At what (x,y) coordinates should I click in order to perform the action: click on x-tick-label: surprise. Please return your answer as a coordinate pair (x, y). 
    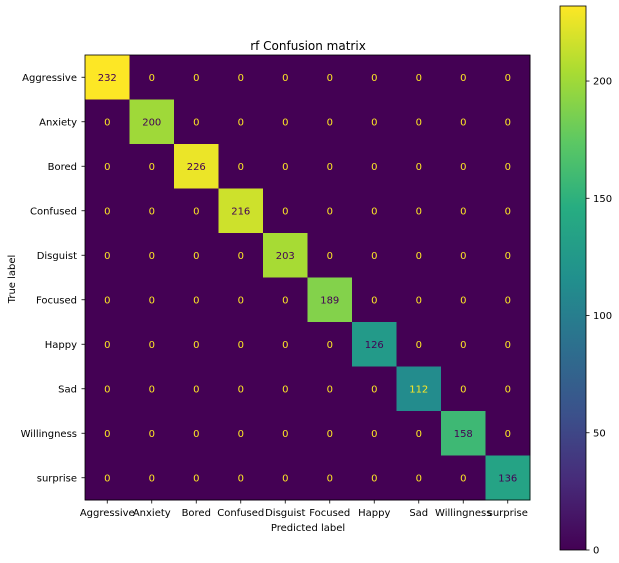
    Looking at the image, I should click on (508, 513).